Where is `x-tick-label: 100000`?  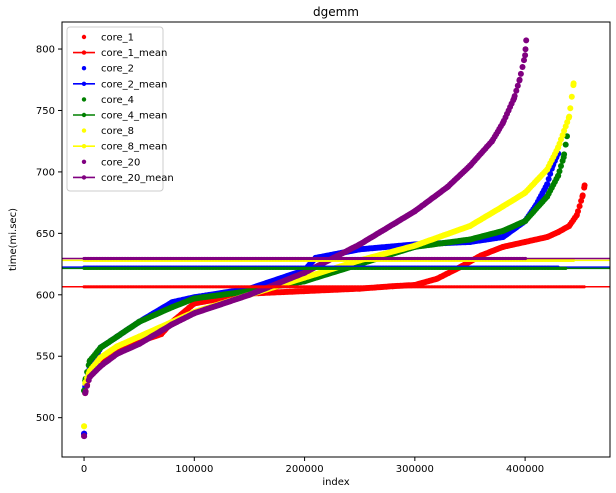
x-tick-label: 100000 is located at coordinates (194, 469).